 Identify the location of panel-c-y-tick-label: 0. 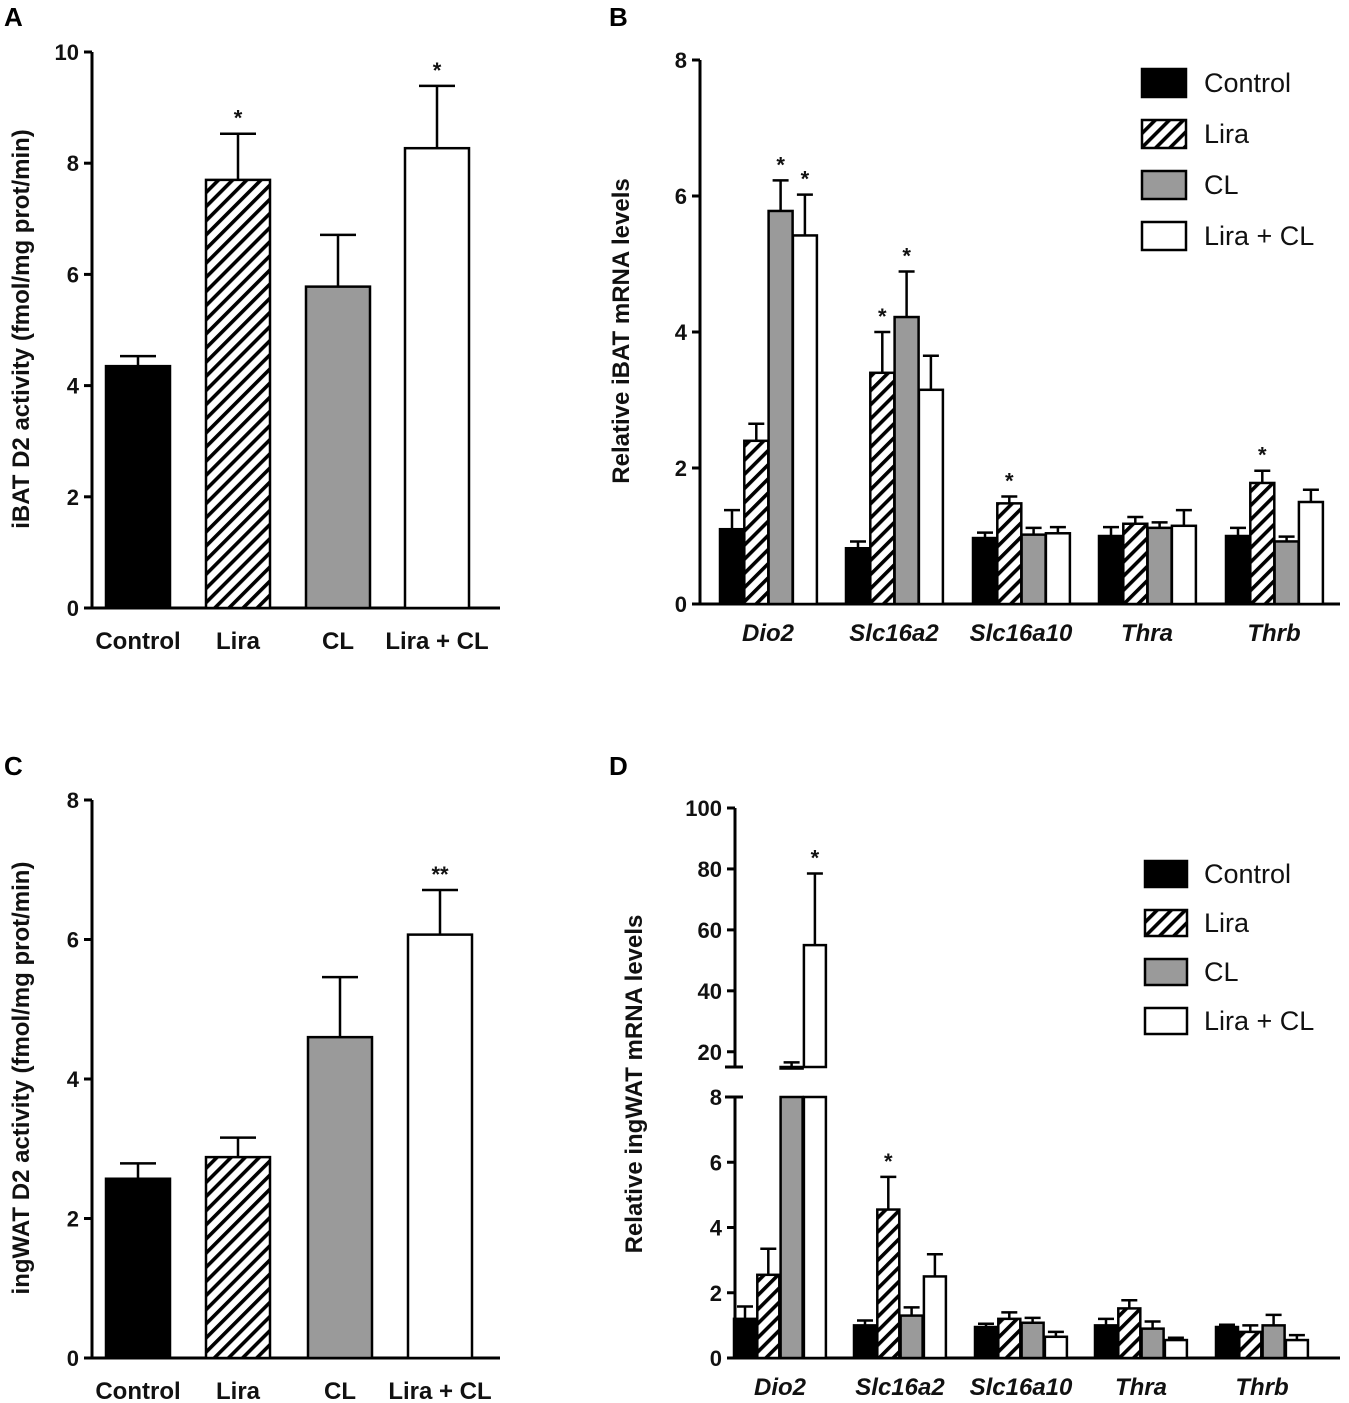
(73, 1358).